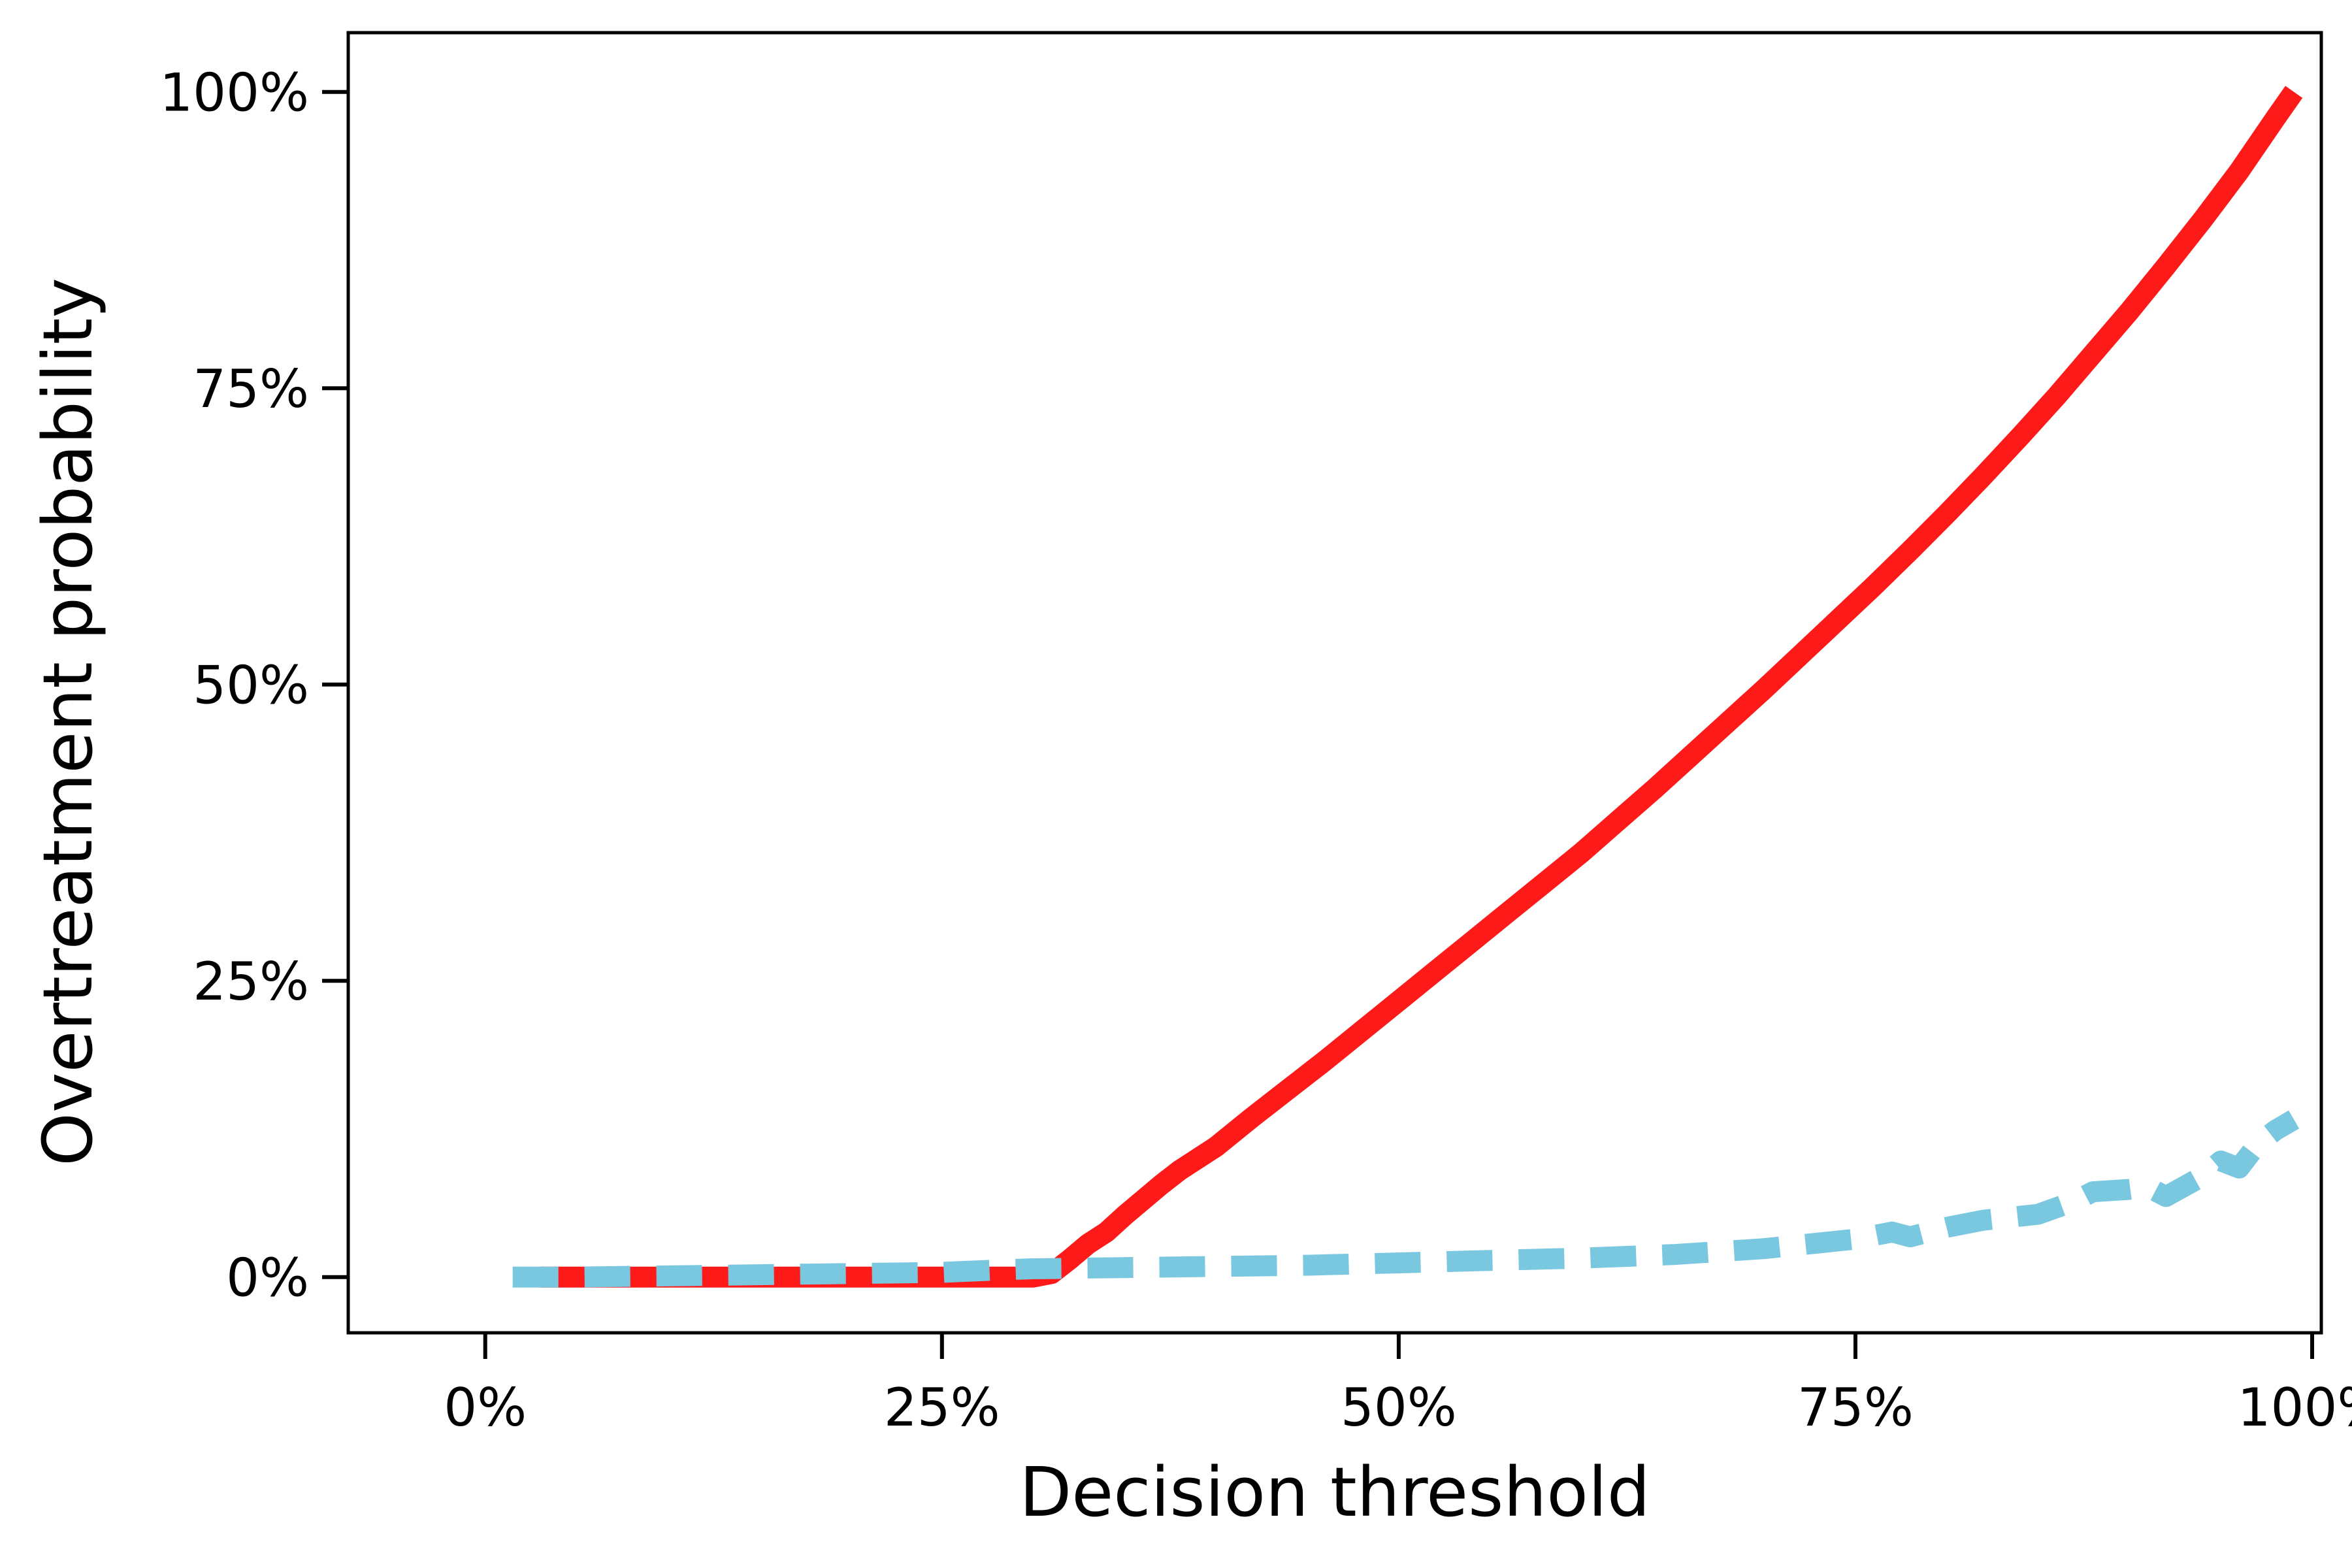 The width and height of the screenshot is (2352, 1568). Describe the element at coordinates (234, 93) in the screenshot. I see `y-tick-label: 100%` at that location.